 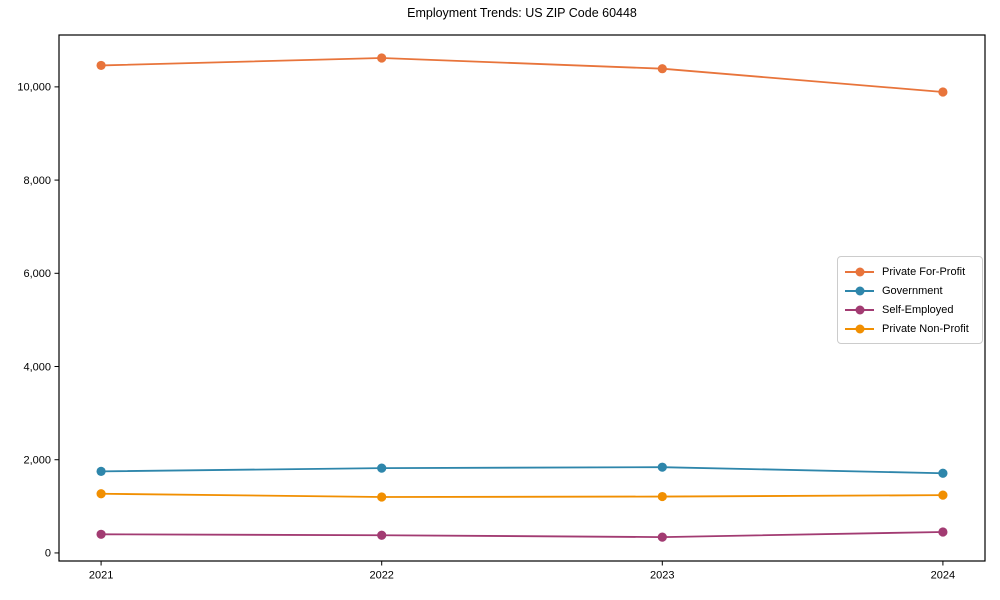 What do you see at coordinates (925, 328) in the screenshot?
I see `legend-label: Private Non-Profit` at bounding box center [925, 328].